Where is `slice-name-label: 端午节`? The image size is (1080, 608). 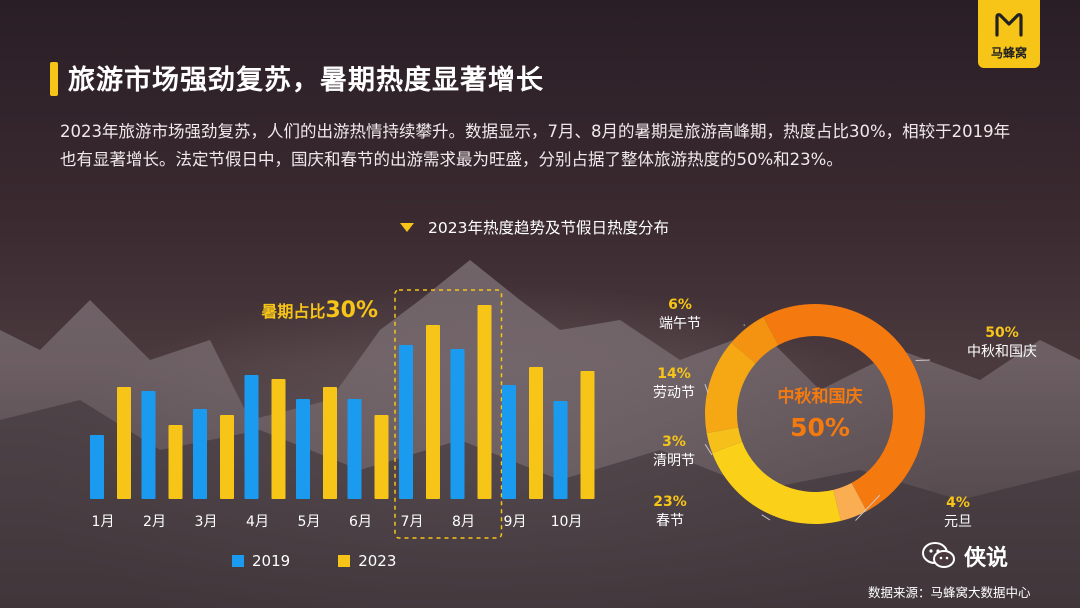
slice-name-label: 端午节 is located at coordinates (680, 324).